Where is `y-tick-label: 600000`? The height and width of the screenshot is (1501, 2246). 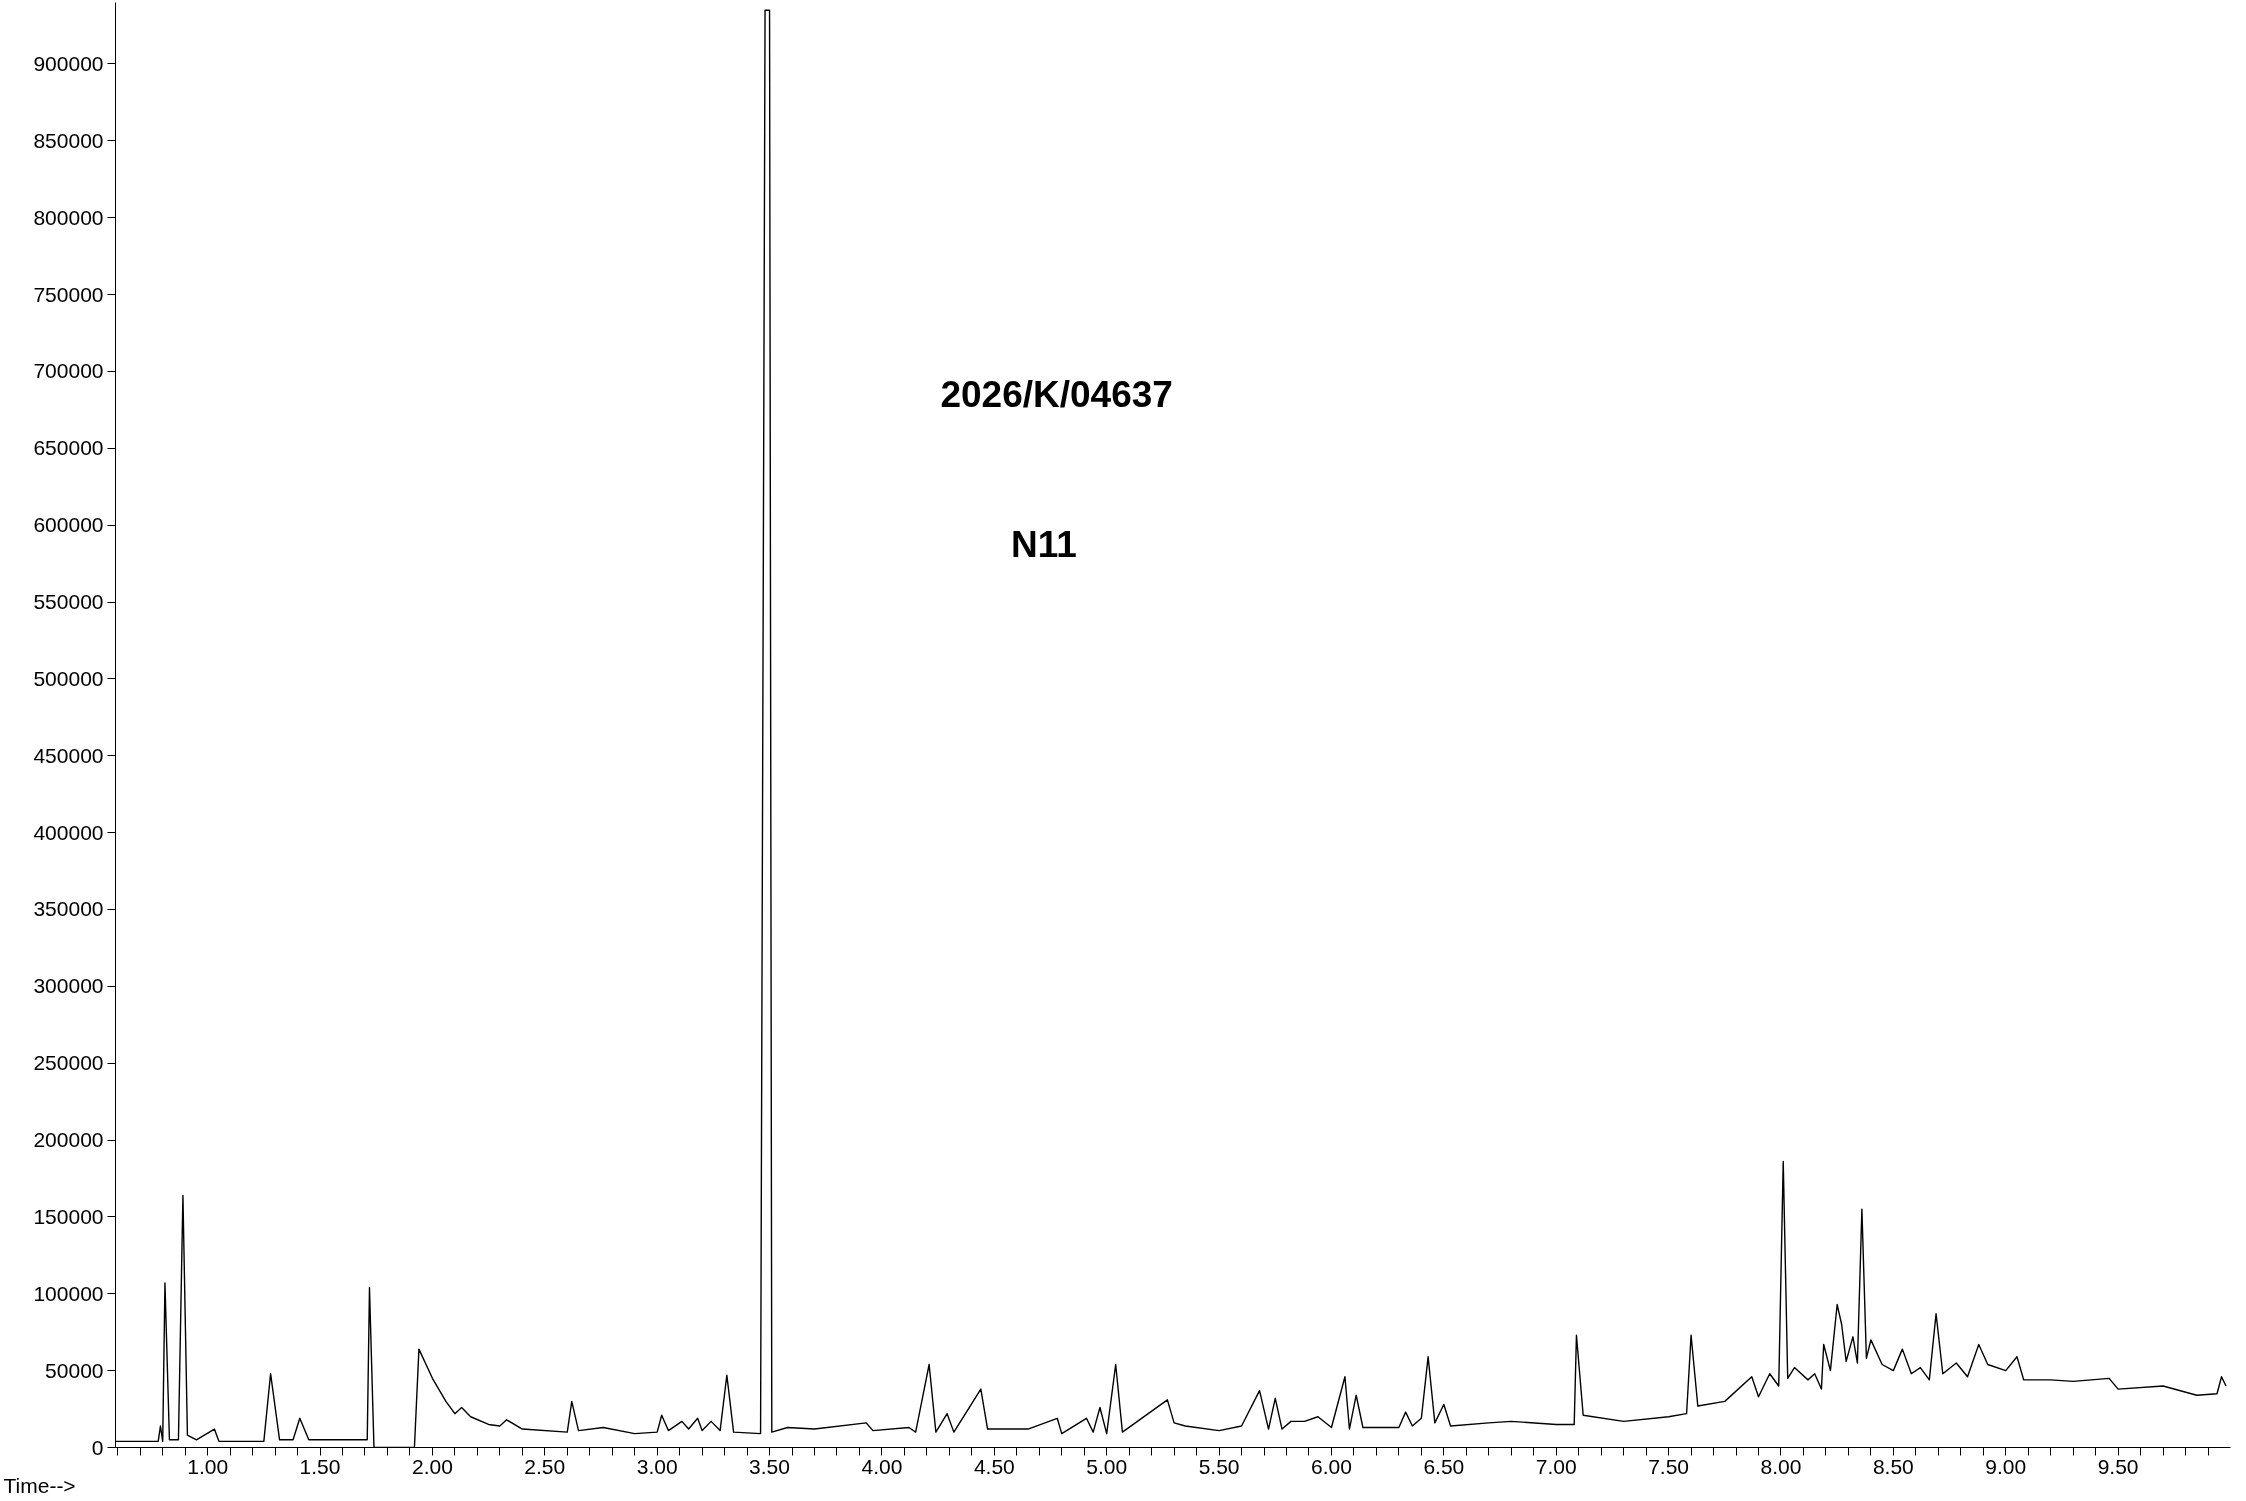
y-tick-label: 600000 is located at coordinates (68, 525).